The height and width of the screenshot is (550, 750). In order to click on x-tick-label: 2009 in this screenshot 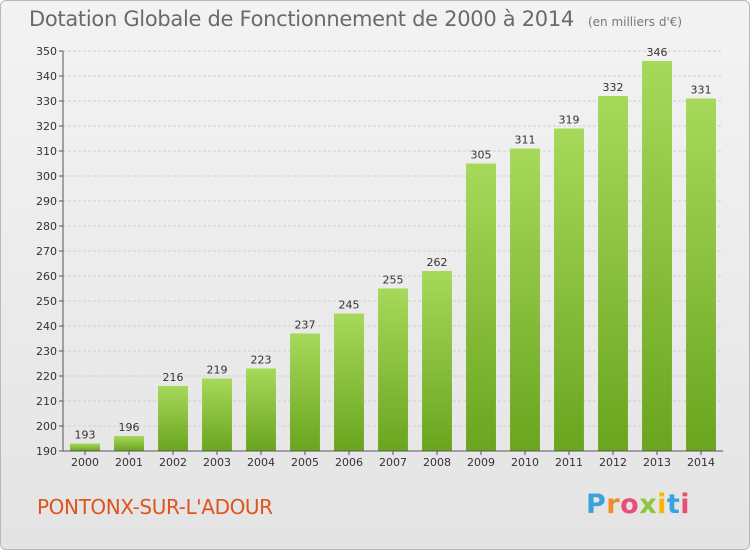, I will do `click(481, 462)`.